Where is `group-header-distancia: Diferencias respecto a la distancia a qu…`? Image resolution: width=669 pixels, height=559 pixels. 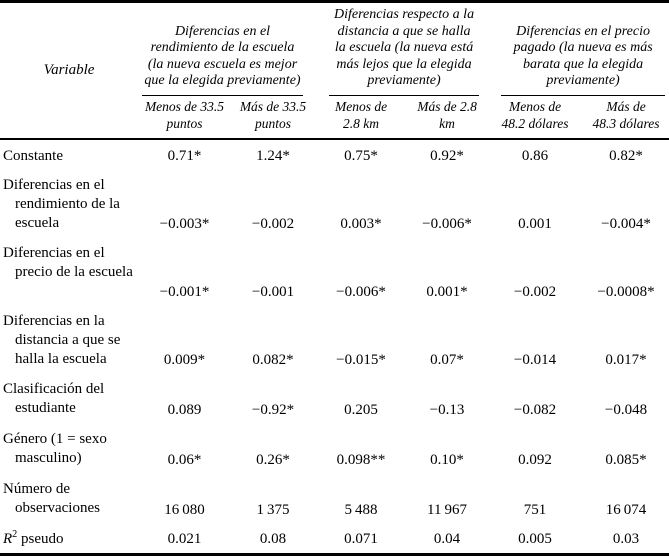
group-header-distancia: Diferencias respecto a la distancia a qu… is located at coordinates (401, 49).